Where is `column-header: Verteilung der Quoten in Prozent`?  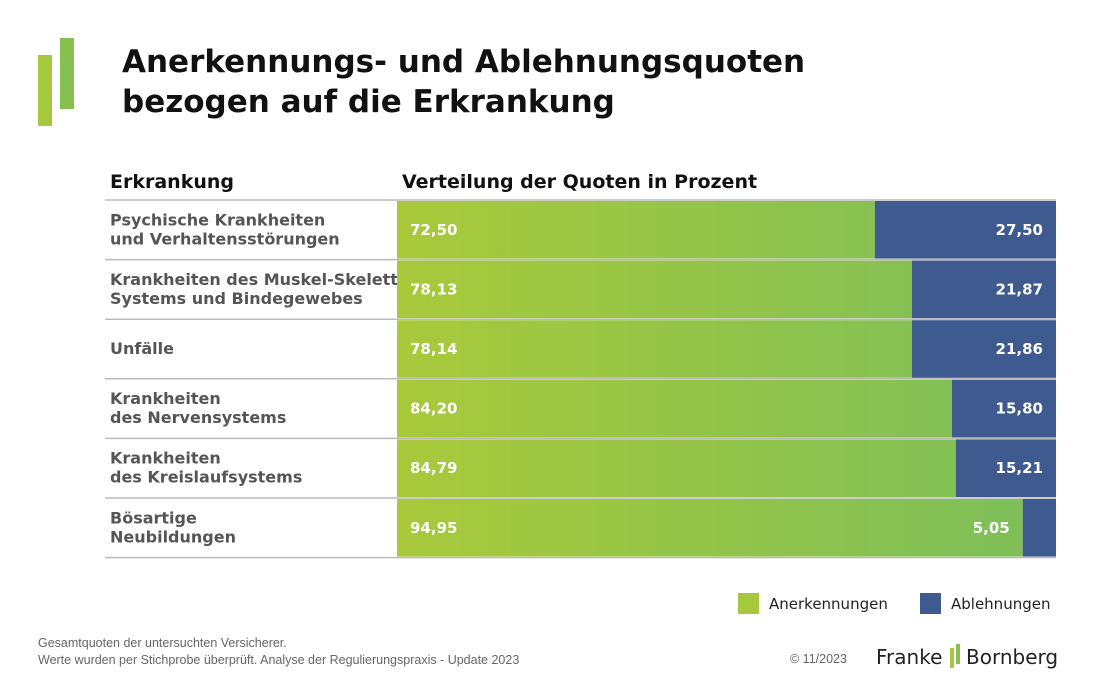
column-header: Verteilung der Quoten in Prozent is located at coordinates (579, 182).